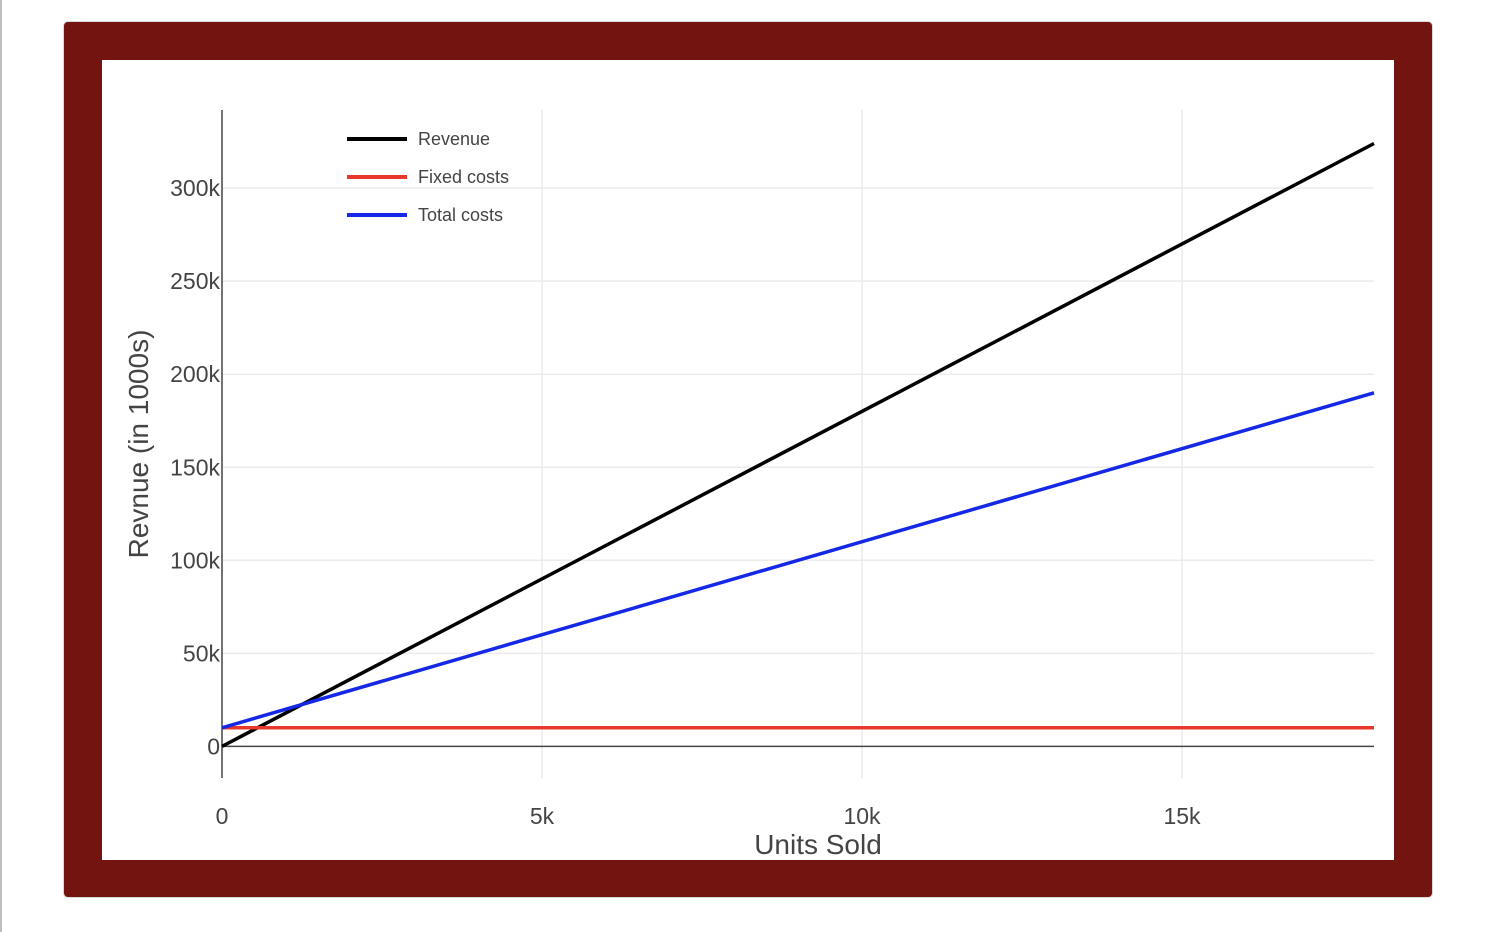  I want to click on legend-label: Fixed costs, so click(463, 177).